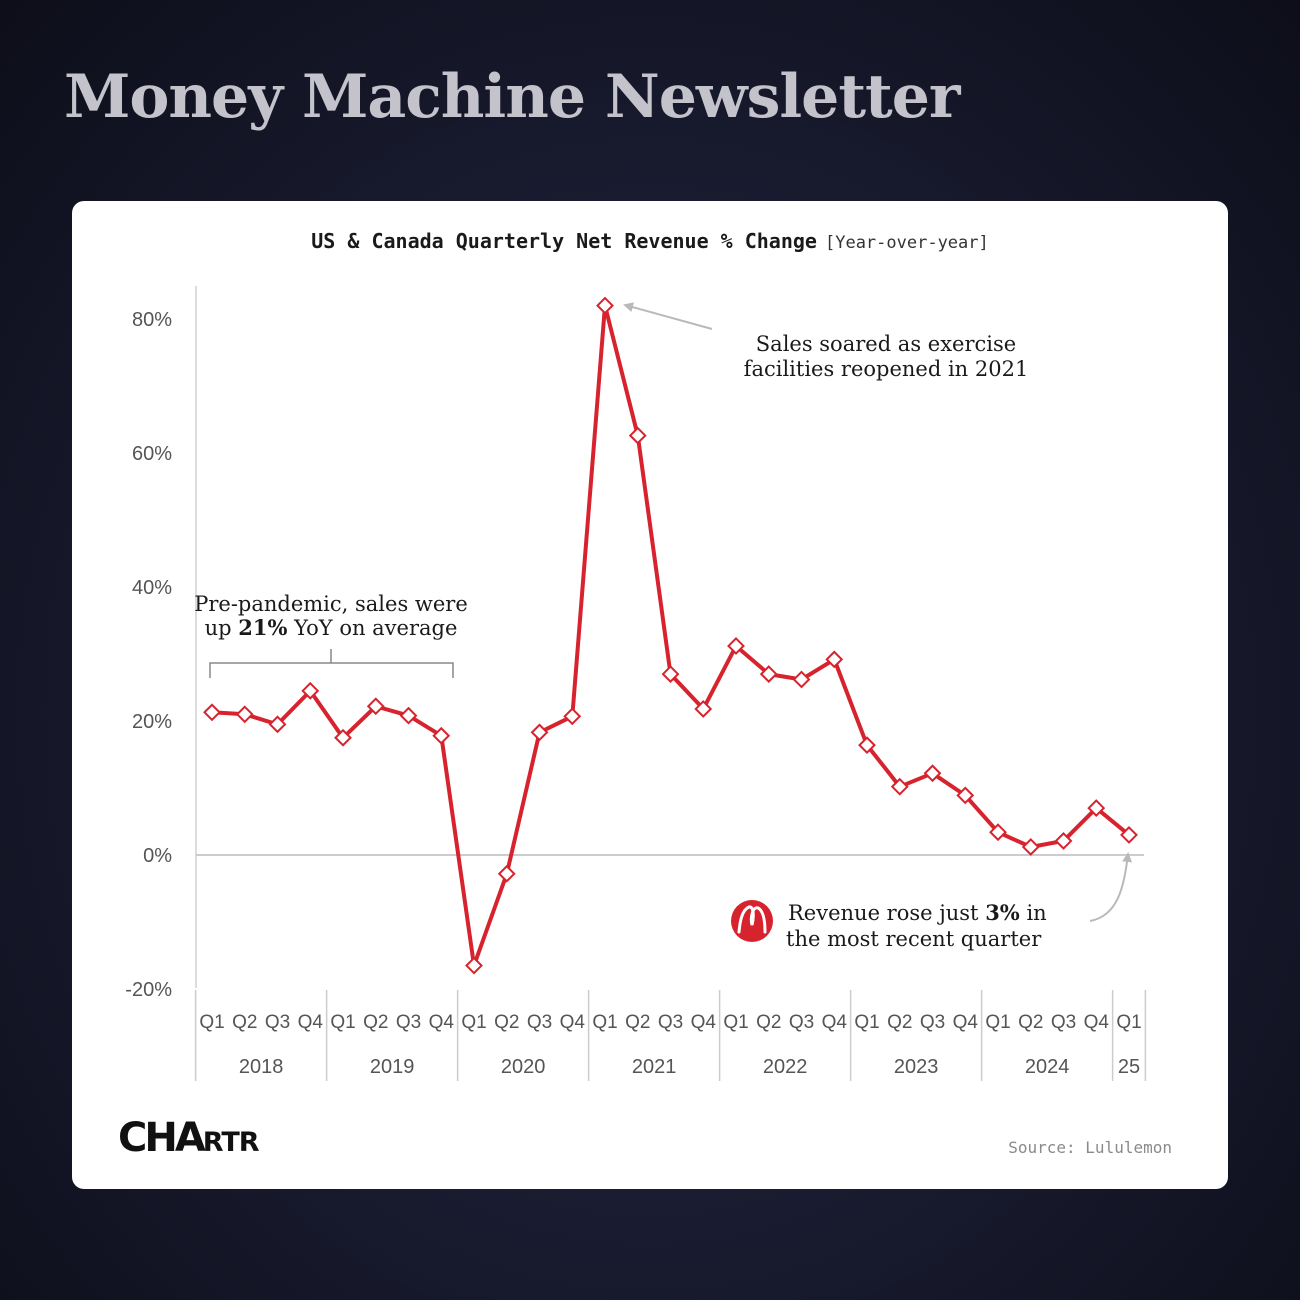 The width and height of the screenshot is (1300, 1300). Describe the element at coordinates (886, 369) in the screenshot. I see `annotation-line: facilities reopened in 2021` at that location.